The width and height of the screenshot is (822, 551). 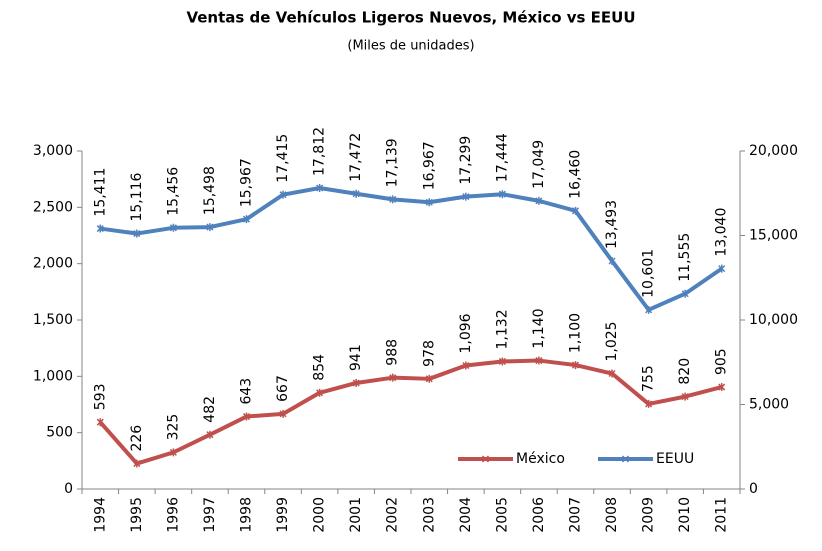 I want to click on value-label: 1,140, so click(x=539, y=328).